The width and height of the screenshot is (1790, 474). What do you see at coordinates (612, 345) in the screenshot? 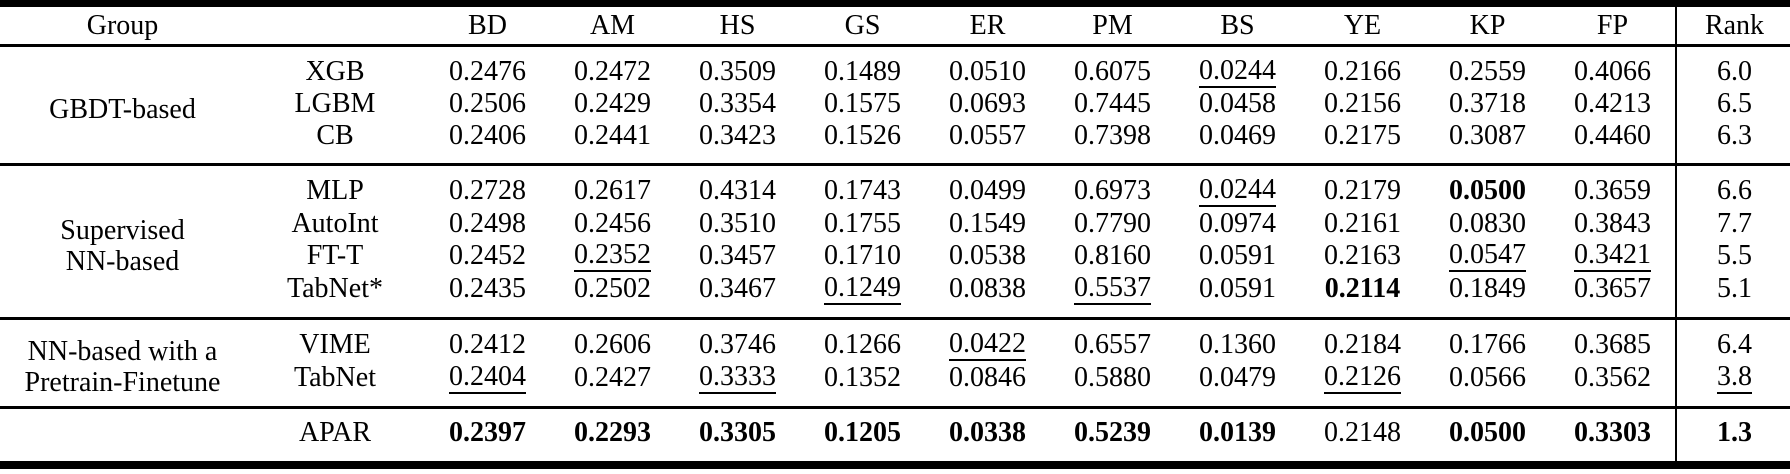
I see `metric-value: 0.2606` at bounding box center [612, 345].